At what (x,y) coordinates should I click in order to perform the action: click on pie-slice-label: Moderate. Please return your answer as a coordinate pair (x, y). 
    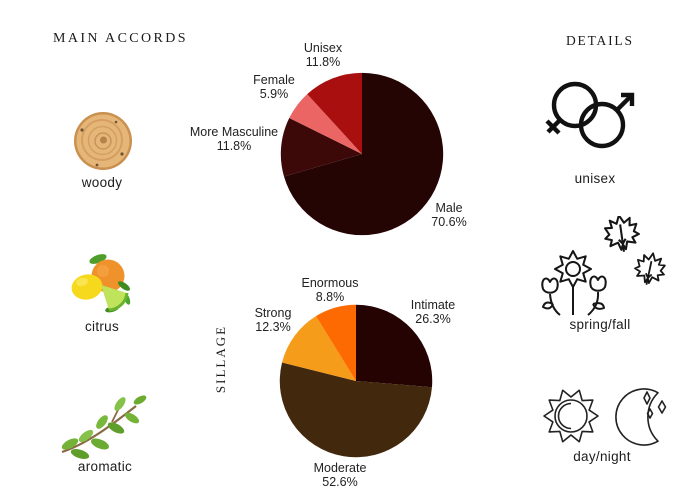
    Looking at the image, I should click on (340, 468).